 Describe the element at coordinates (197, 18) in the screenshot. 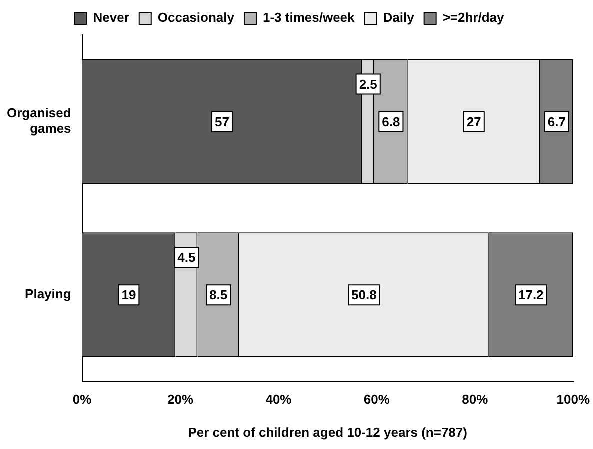

I see `legend-label: Occasionaly` at that location.